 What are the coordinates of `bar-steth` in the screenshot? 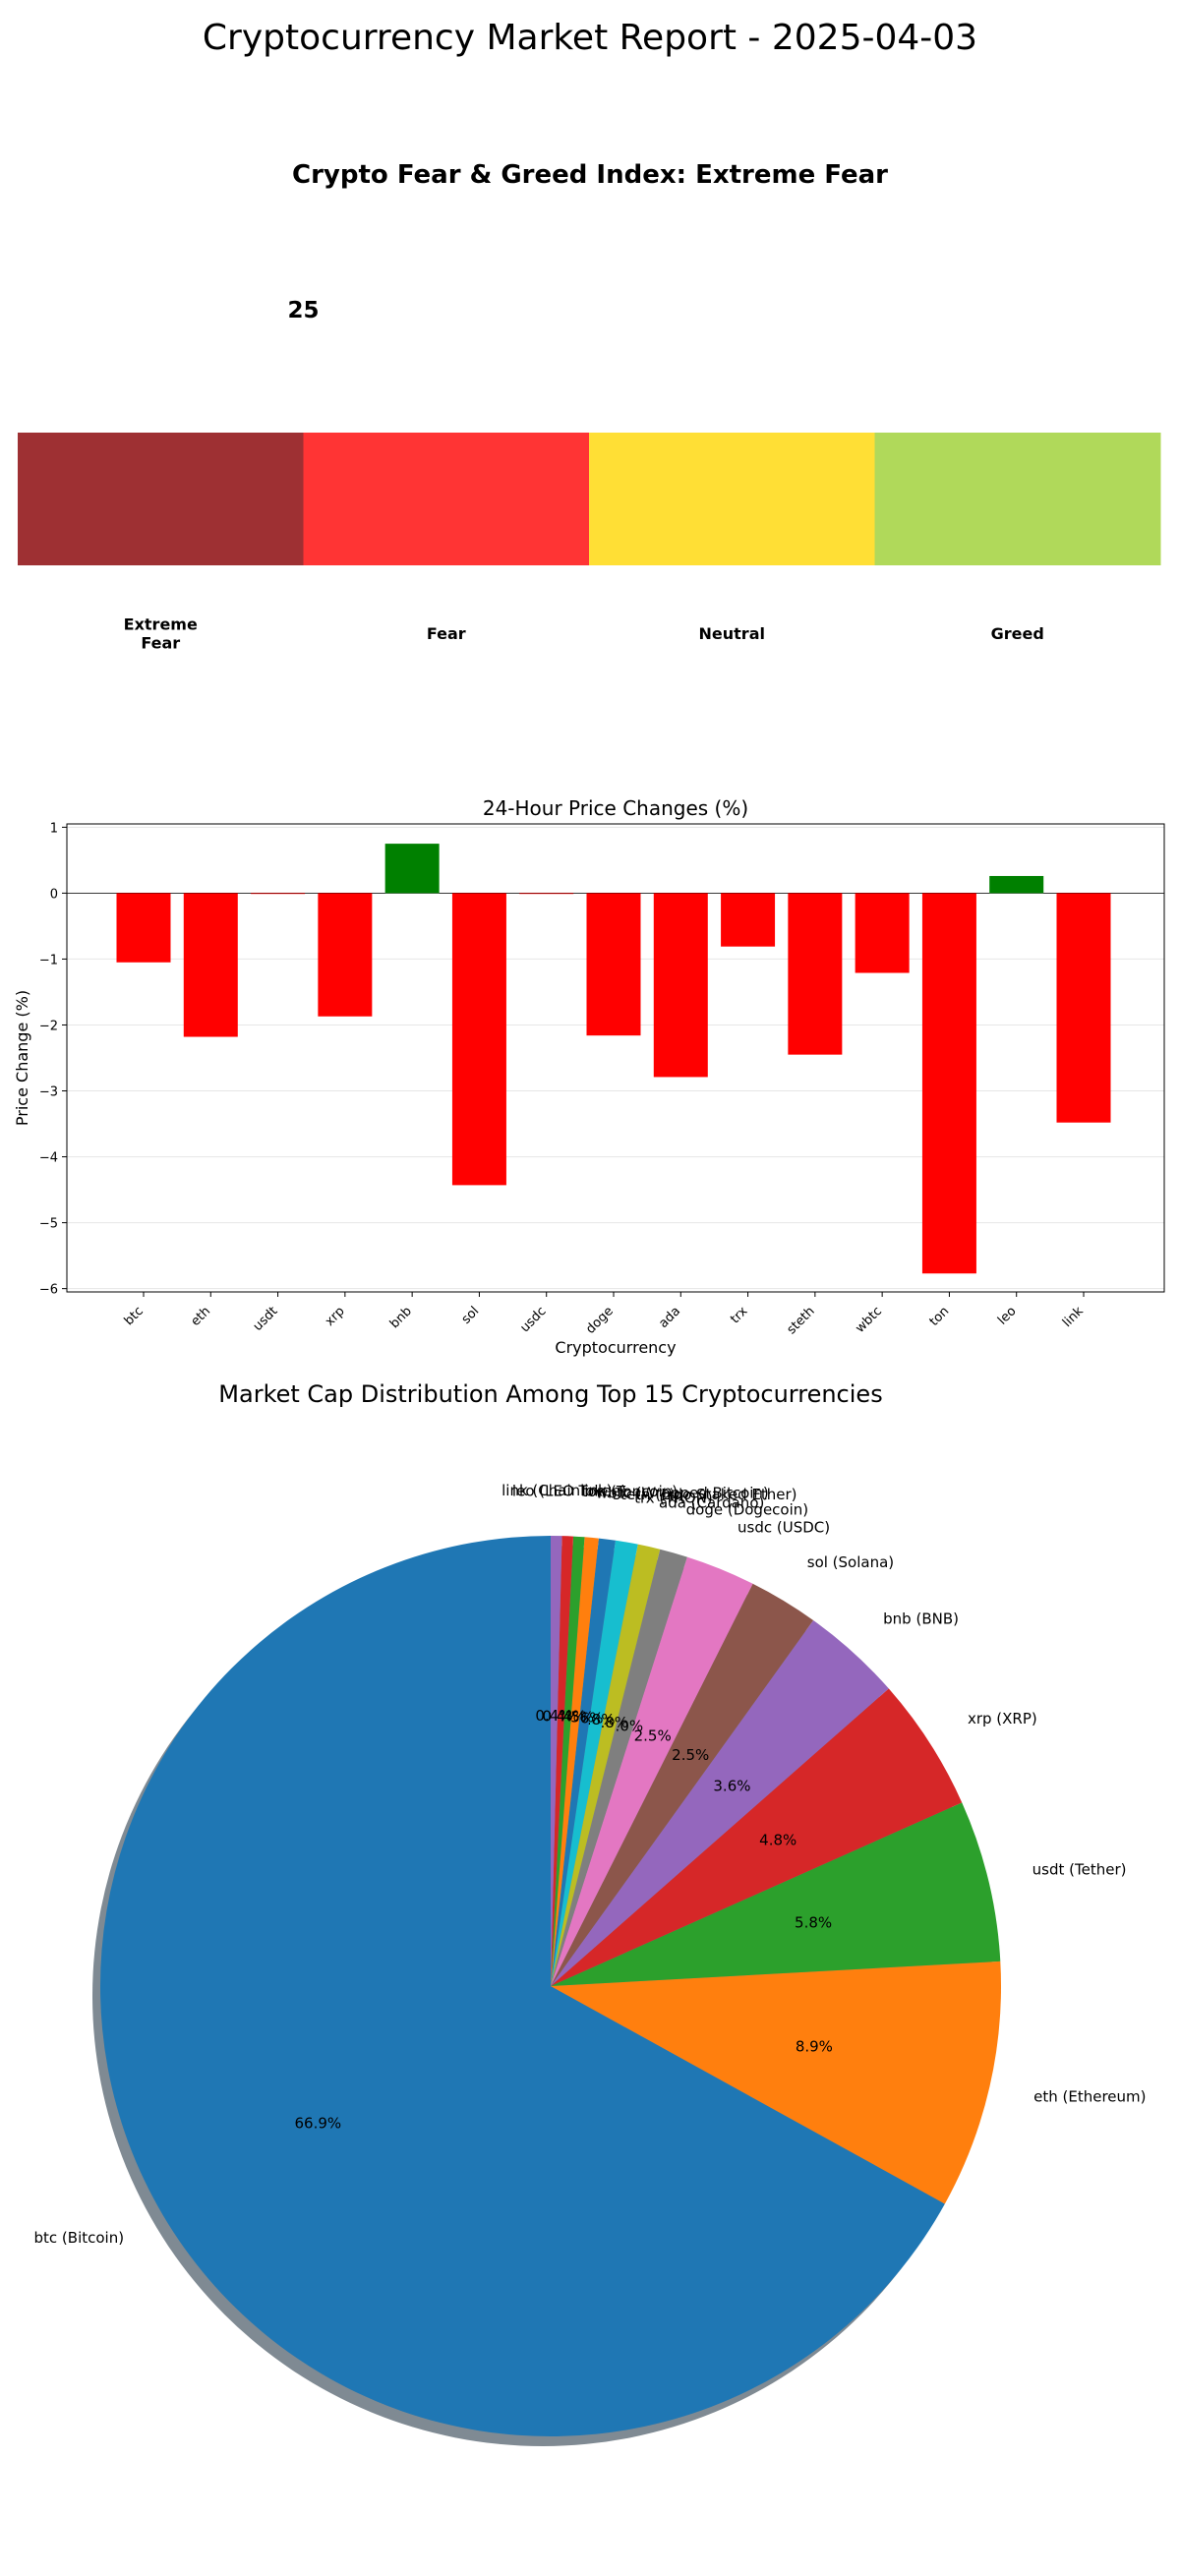 It's located at (815, 974).